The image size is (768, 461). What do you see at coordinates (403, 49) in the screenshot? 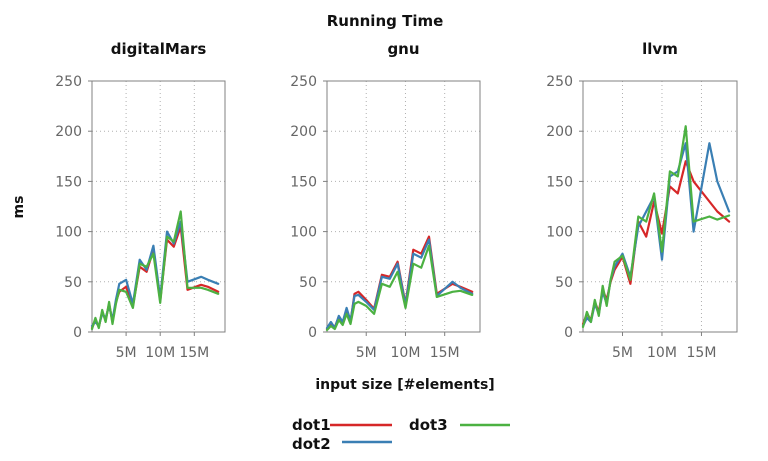
I see `panel-title: gnu` at bounding box center [403, 49].